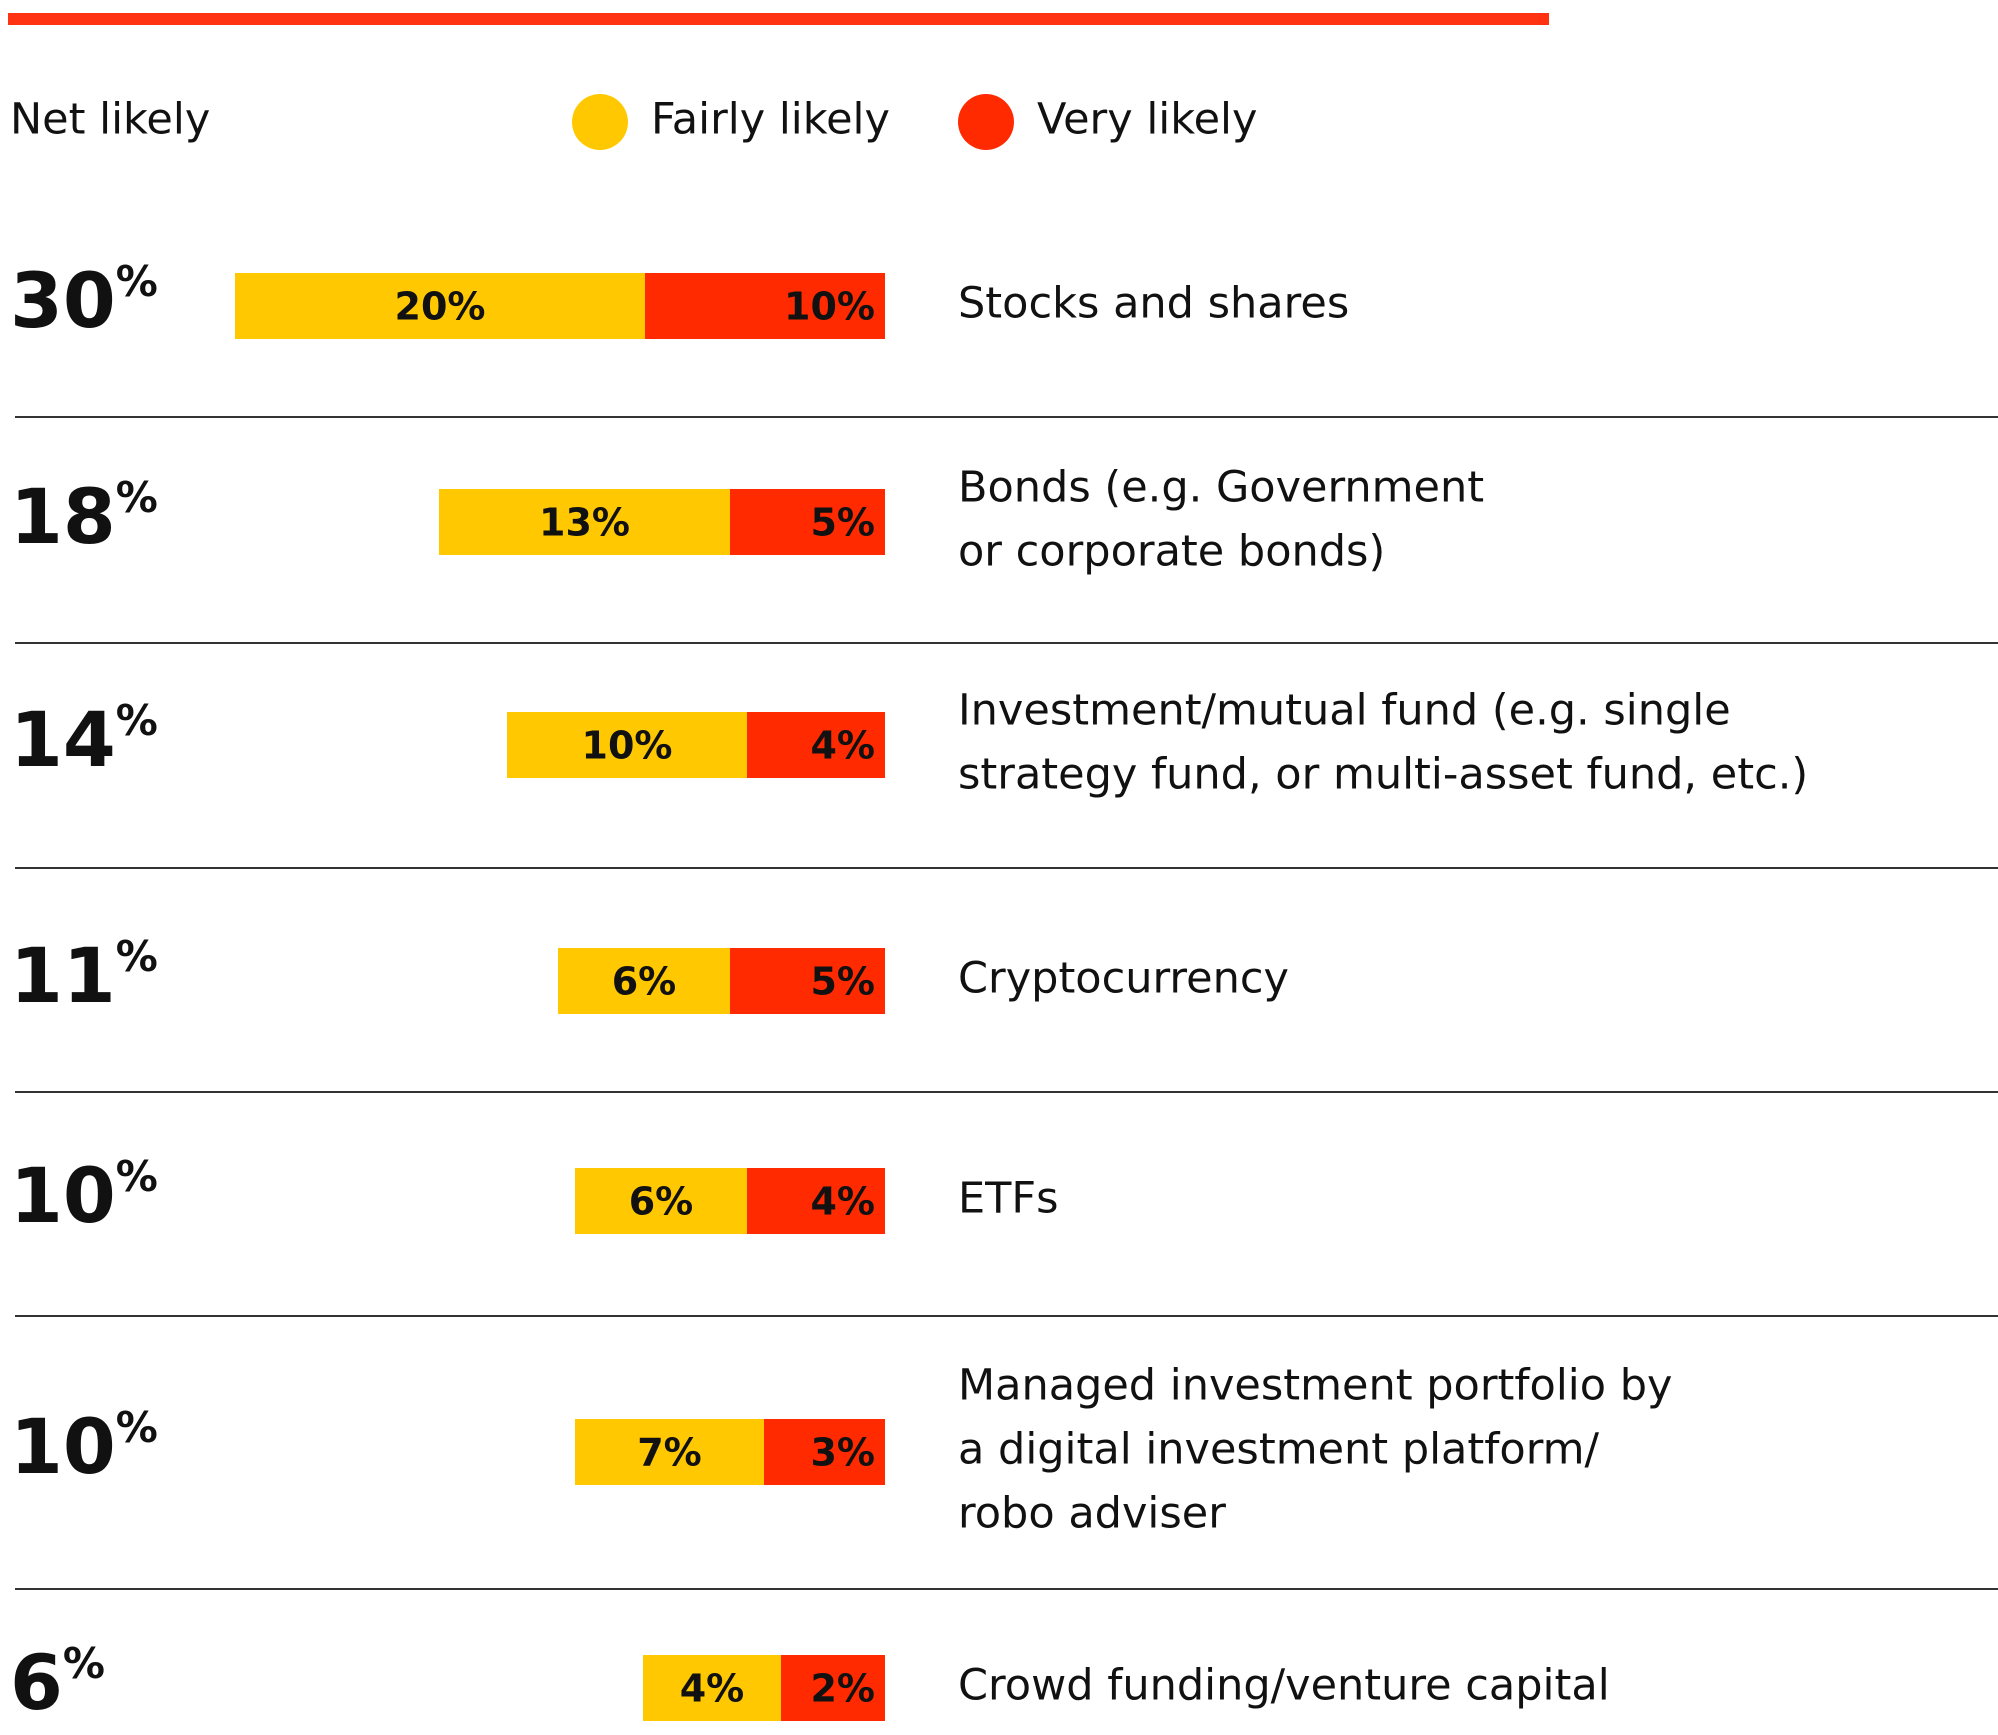  I want to click on net-value: 6%, so click(57, 1682).